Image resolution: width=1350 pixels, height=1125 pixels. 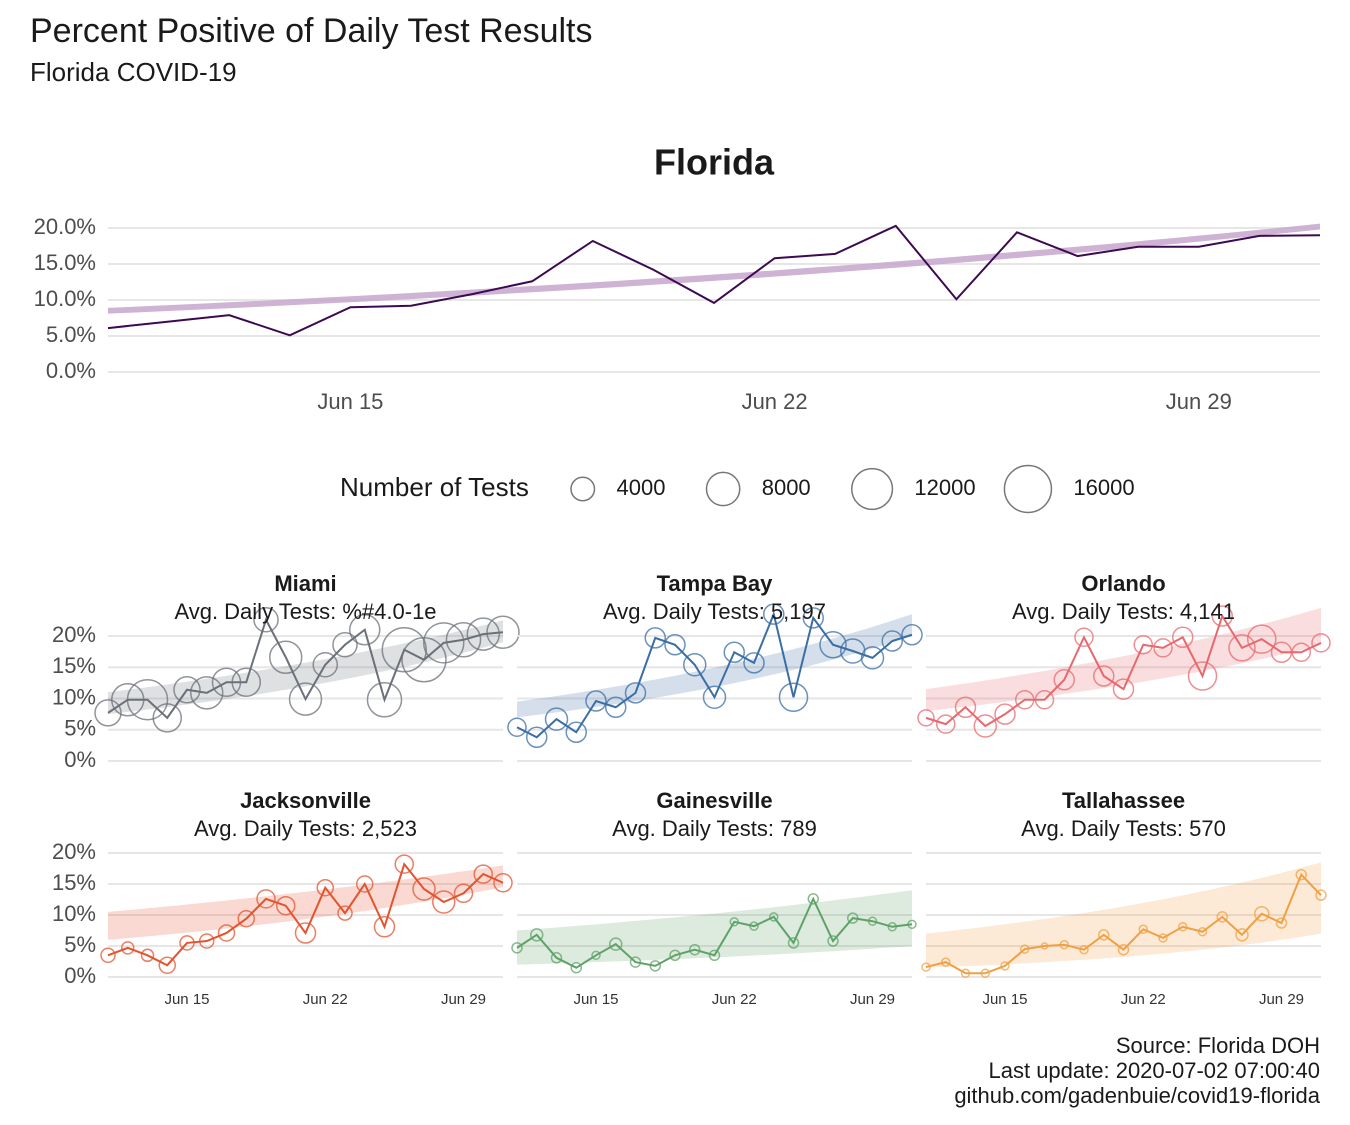 I want to click on page-title: Percent Positive of Daily Test Results, so click(x=311, y=31).